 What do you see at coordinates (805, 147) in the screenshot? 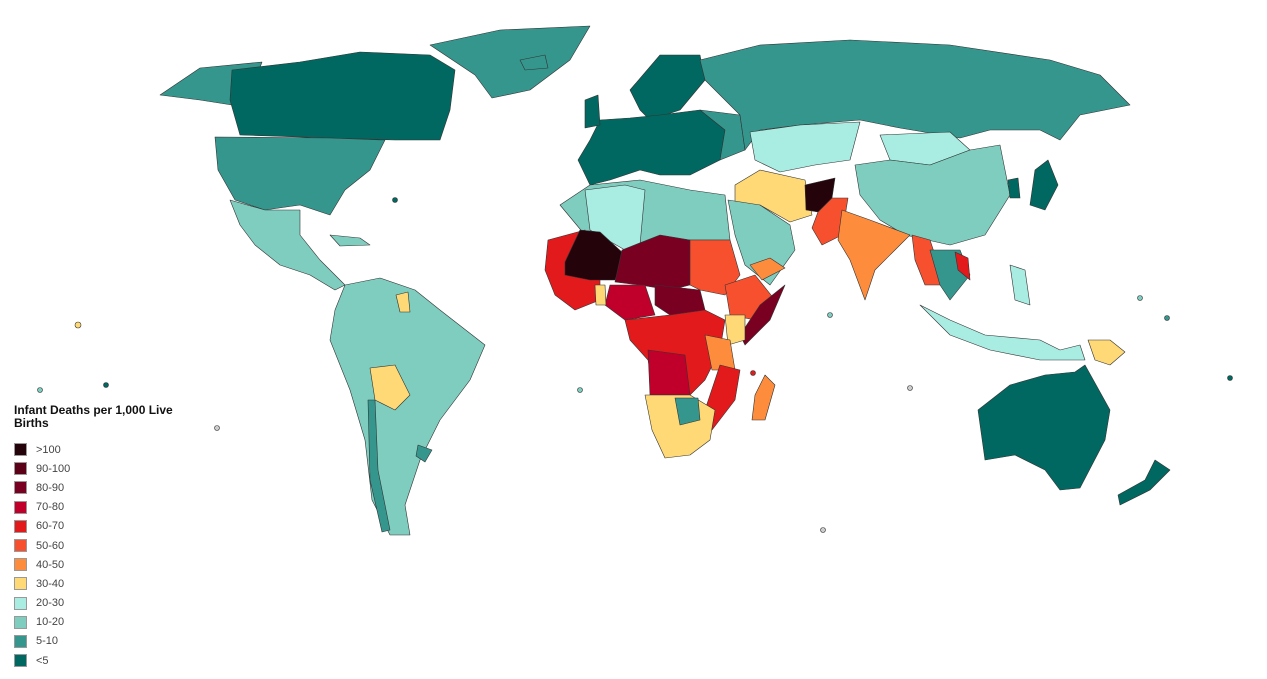
I see `region-kazakhstan` at bounding box center [805, 147].